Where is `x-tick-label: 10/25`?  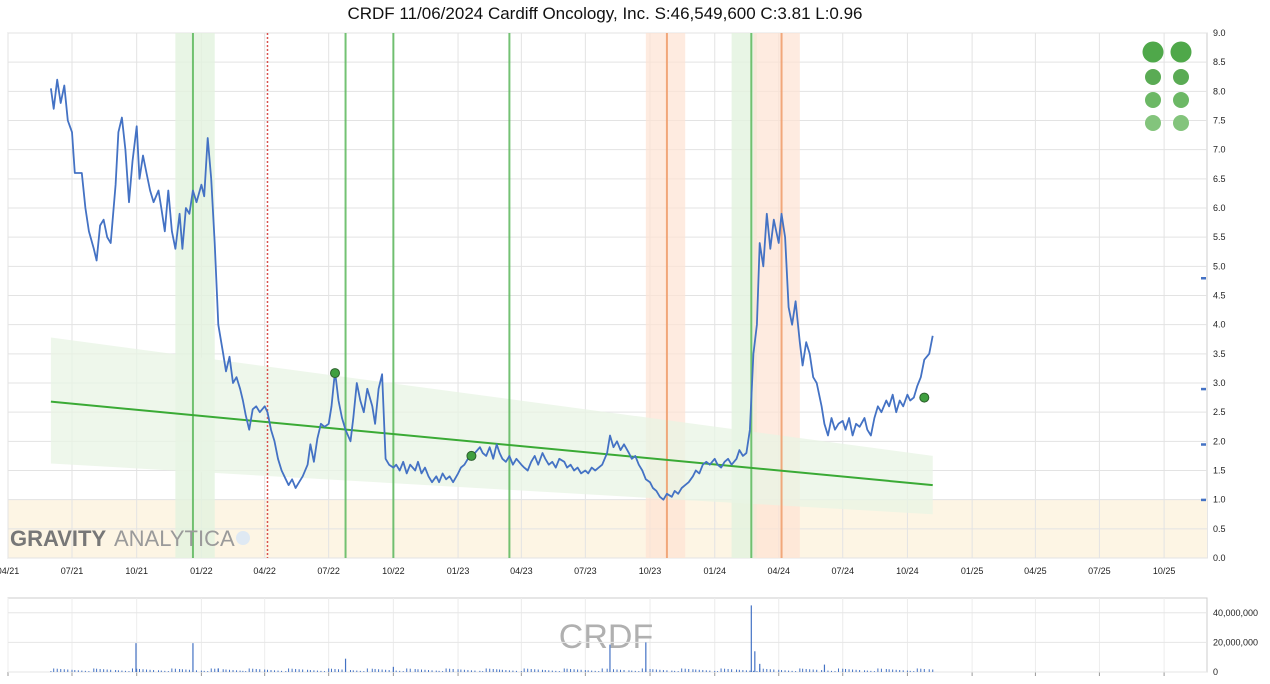
x-tick-label: 10/25 is located at coordinates (1164, 571).